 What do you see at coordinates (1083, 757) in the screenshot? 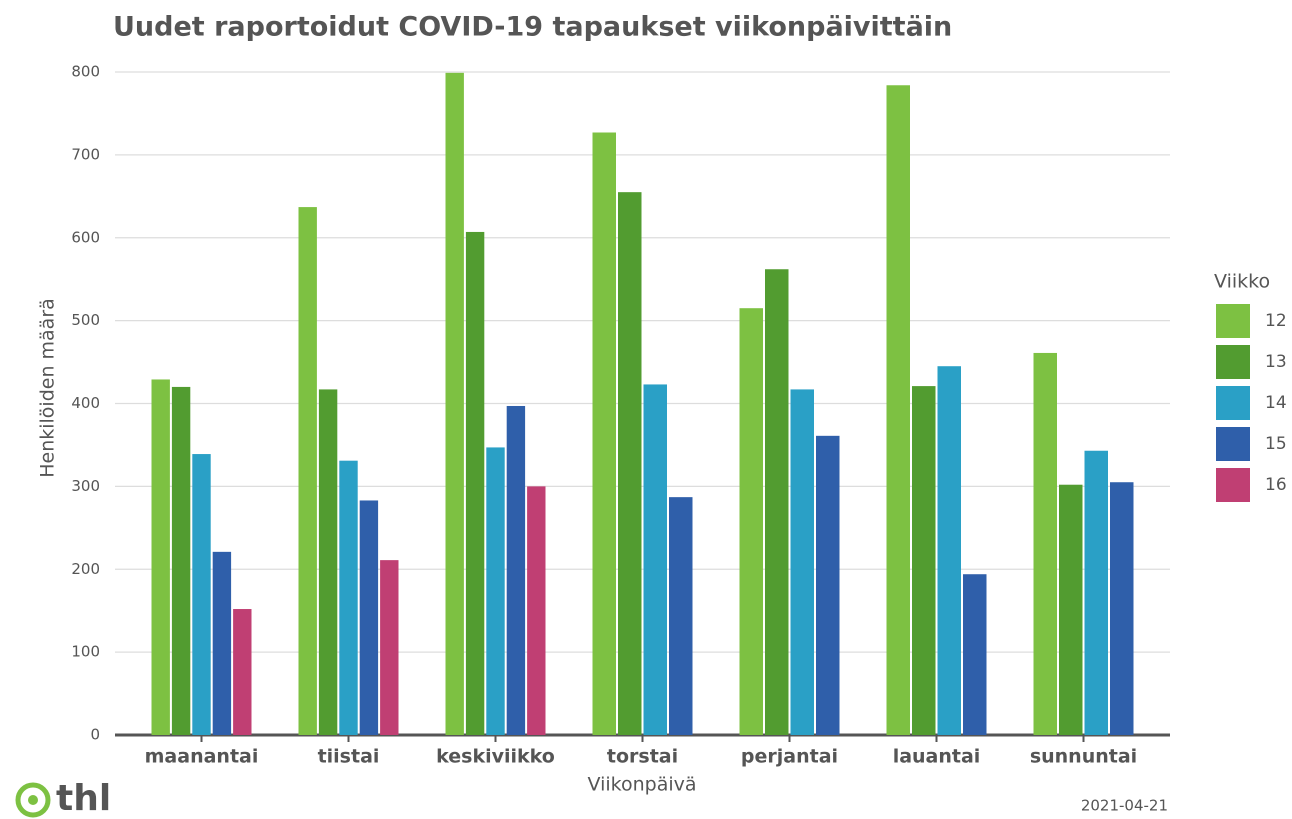
I see `x-tick-label: sunnuntai` at bounding box center [1083, 757].